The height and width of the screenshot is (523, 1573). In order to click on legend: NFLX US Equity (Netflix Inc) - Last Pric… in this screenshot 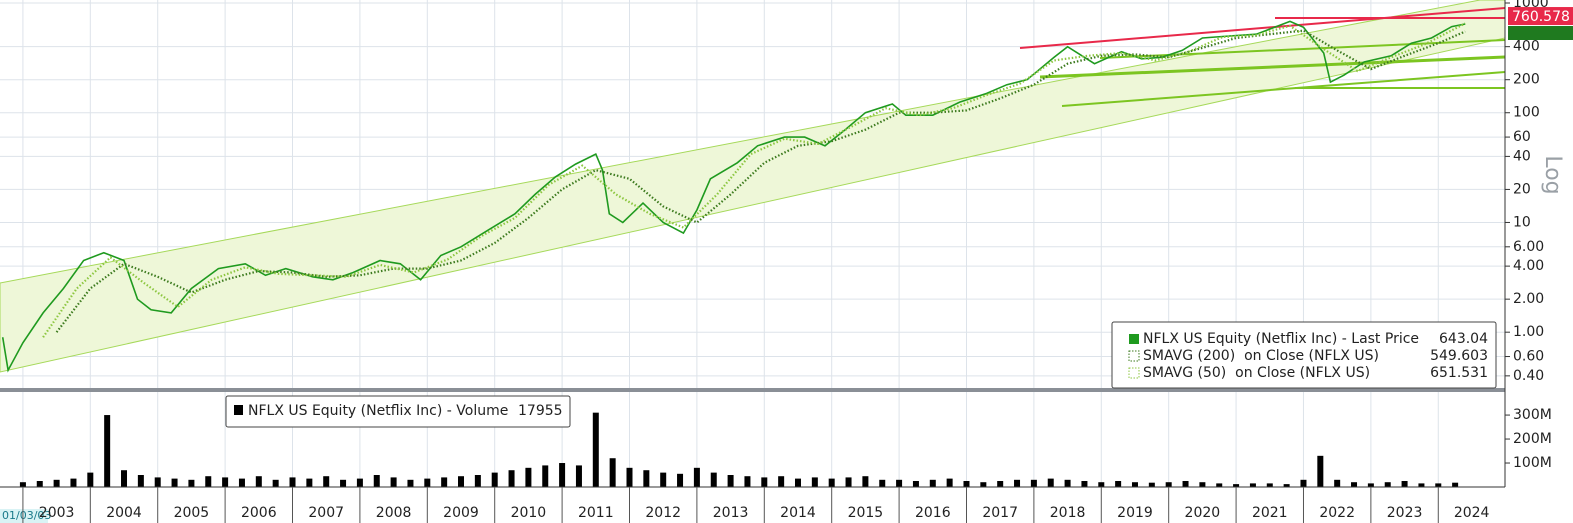, I will do `click(1308, 356)`.